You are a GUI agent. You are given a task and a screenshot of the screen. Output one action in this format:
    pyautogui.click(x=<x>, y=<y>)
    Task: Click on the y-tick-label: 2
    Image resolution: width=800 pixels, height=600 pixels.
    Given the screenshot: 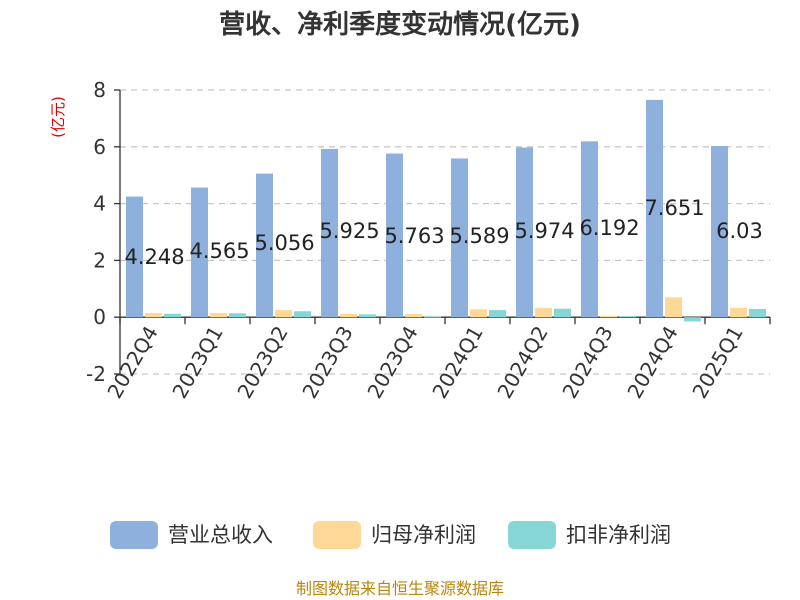 What is the action you would take?
    pyautogui.click(x=99, y=260)
    